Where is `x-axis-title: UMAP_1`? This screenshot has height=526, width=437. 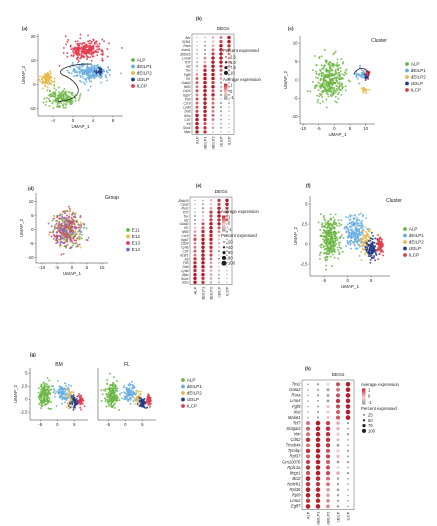
x-axis-title: UMAP_1 is located at coordinates (337, 134).